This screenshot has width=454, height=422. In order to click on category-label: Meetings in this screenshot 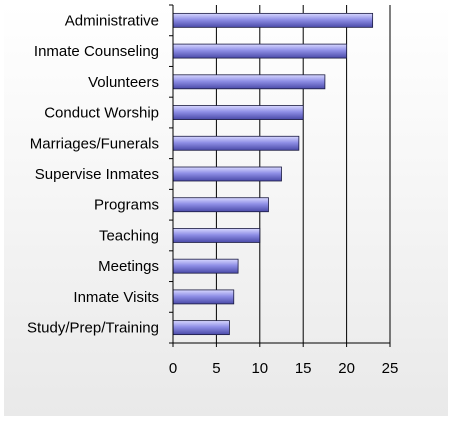, I will do `click(128, 266)`.